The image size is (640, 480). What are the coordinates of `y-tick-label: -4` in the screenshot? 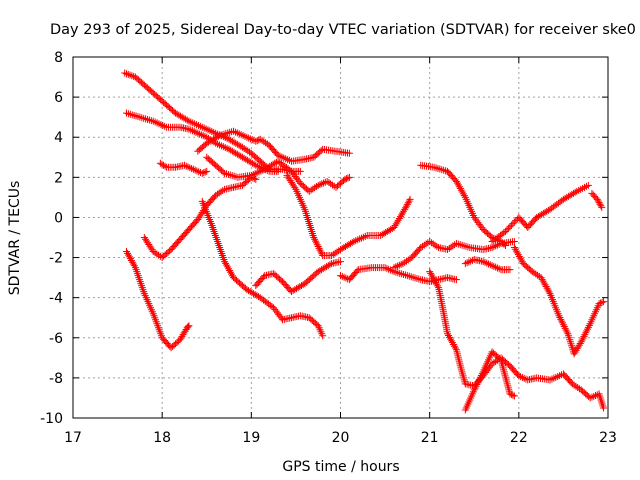 It's located at (56, 299).